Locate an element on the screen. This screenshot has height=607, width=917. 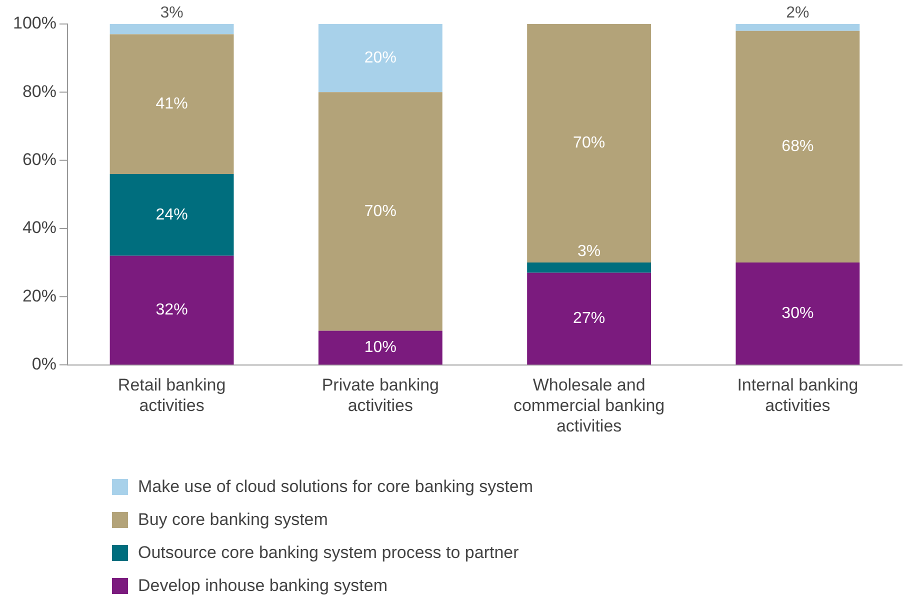
y-tick-label: 100% is located at coordinates (34, 23).